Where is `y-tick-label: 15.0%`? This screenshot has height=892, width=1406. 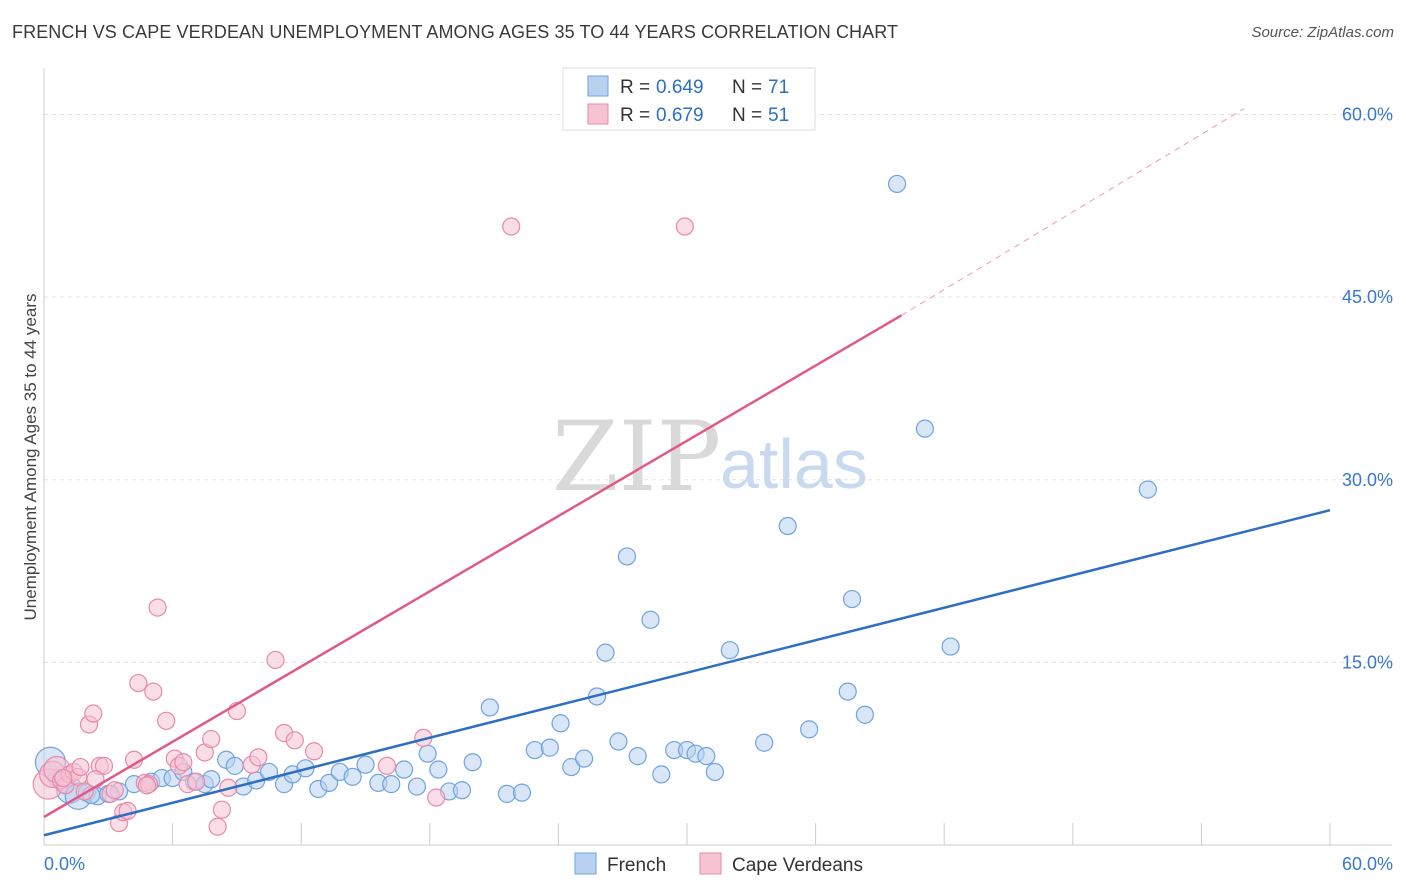
y-tick-label: 15.0% is located at coordinates (1367, 662).